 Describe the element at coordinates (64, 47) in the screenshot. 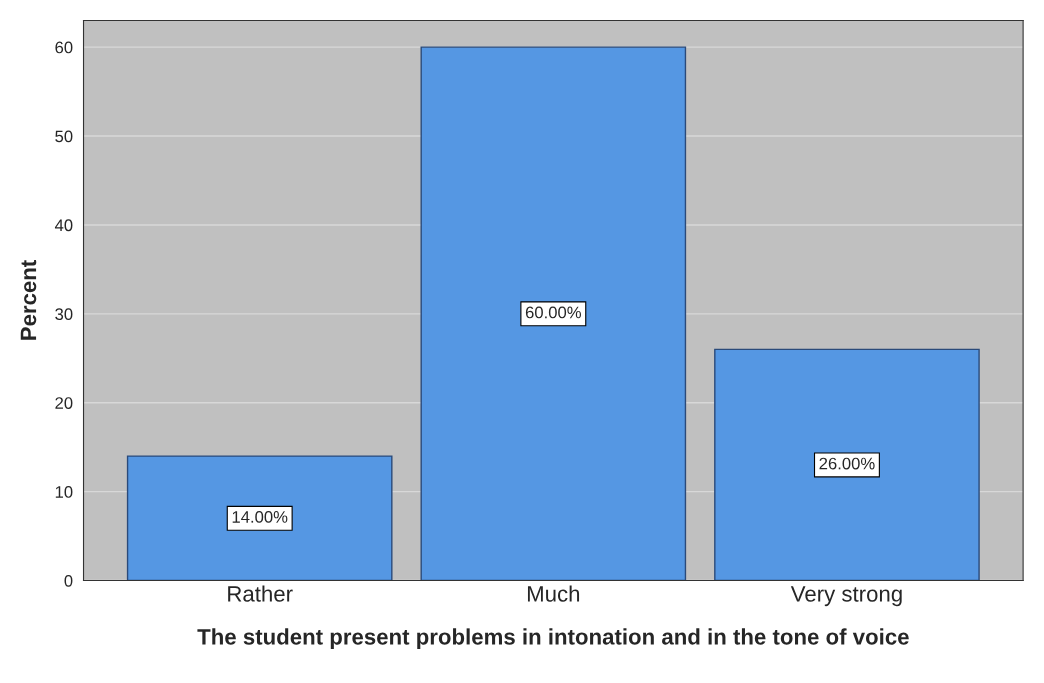

I see `y-tick-label: 60` at that location.